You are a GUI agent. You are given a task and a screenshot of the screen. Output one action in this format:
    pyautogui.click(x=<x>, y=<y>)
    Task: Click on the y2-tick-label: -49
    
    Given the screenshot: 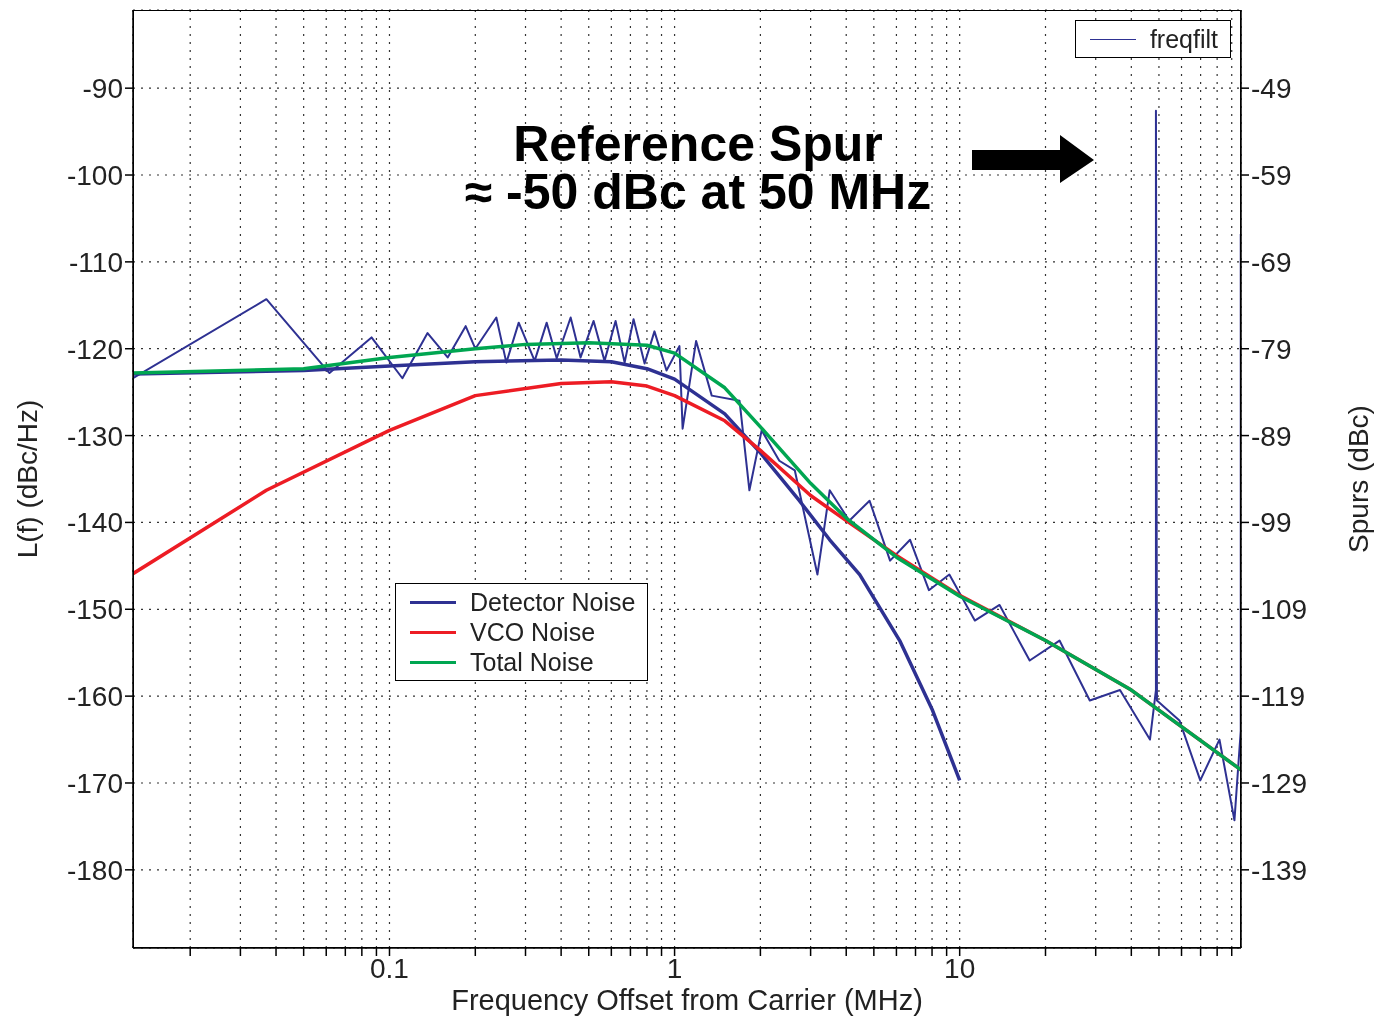 What is the action you would take?
    pyautogui.click(x=1271, y=89)
    